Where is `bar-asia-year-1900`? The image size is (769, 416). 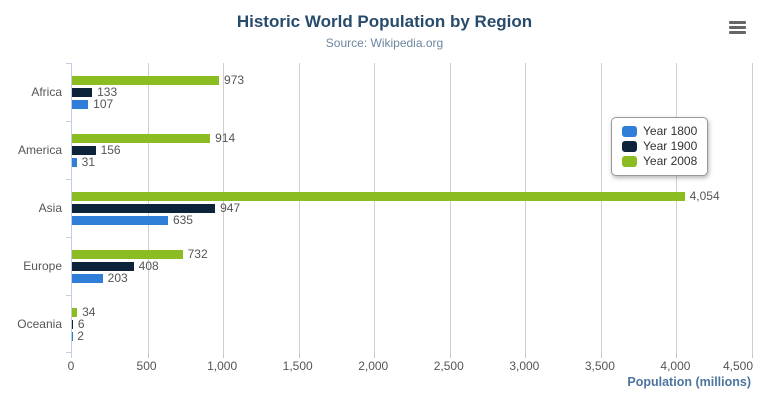
bar-asia-year-1900 is located at coordinates (144, 208).